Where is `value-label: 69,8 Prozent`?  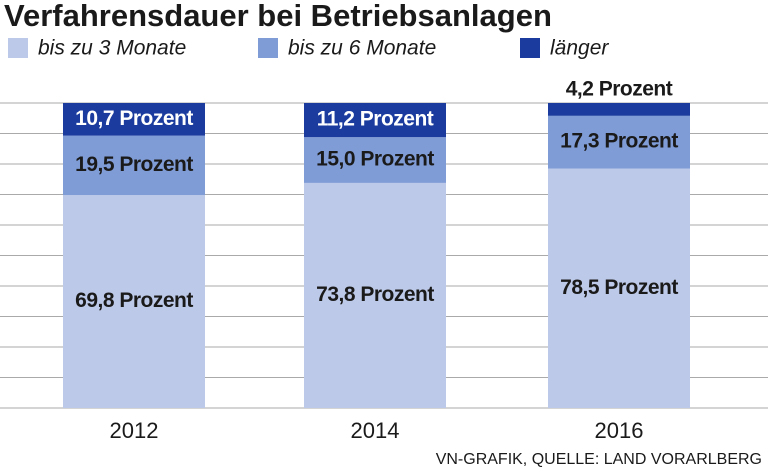 value-label: 69,8 Prozent is located at coordinates (134, 300).